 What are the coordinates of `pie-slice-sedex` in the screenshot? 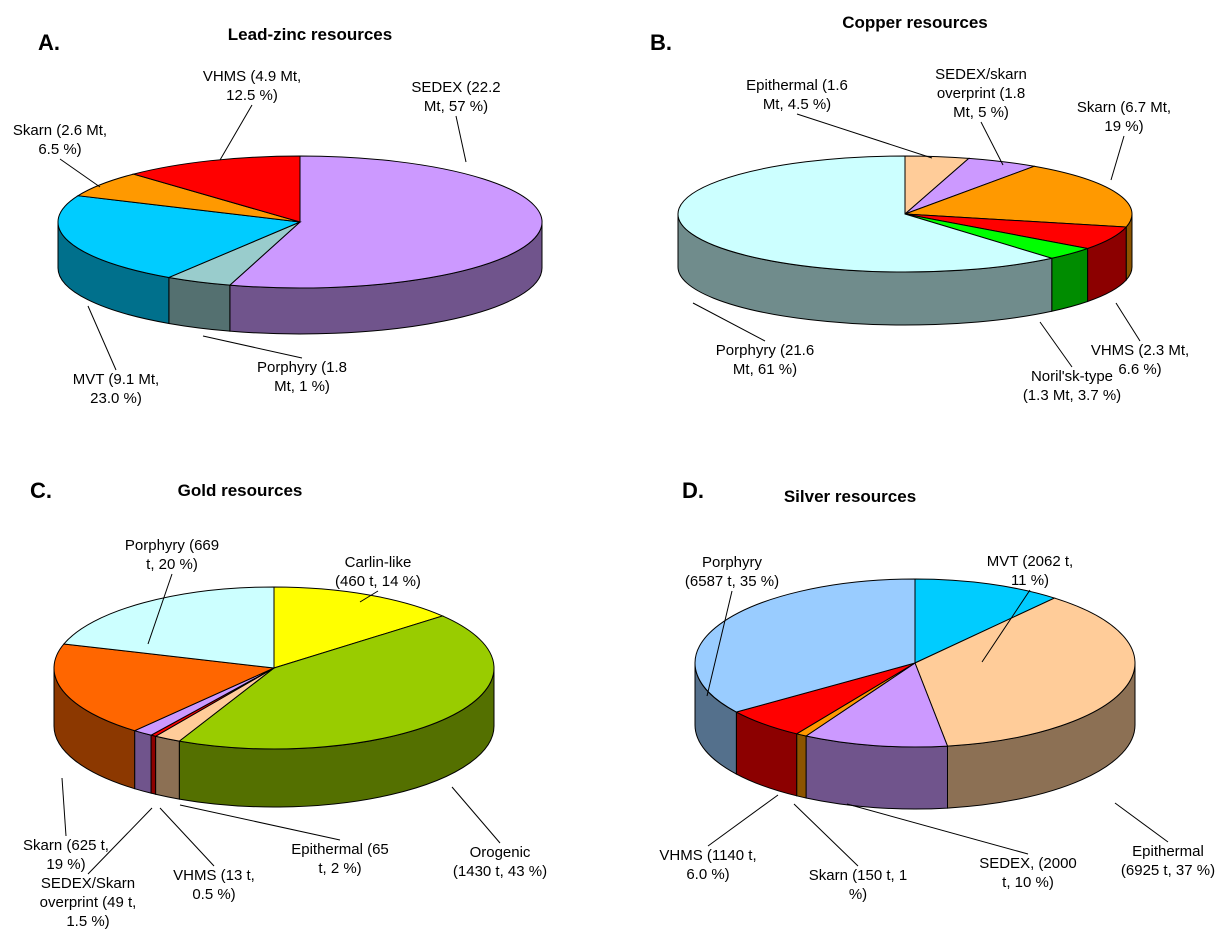 It's located at (385, 222).